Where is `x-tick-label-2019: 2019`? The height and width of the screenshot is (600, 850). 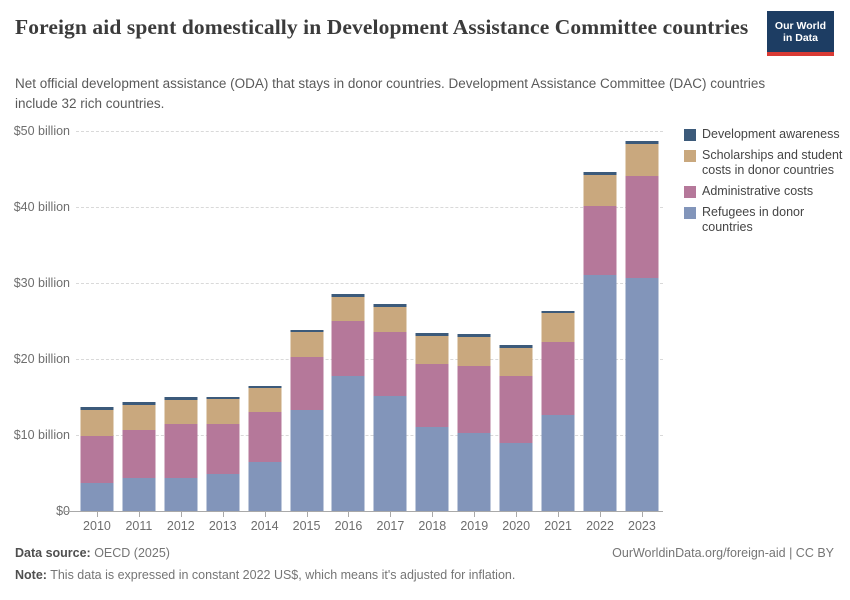 x-tick-label-2019: 2019 is located at coordinates (474, 526).